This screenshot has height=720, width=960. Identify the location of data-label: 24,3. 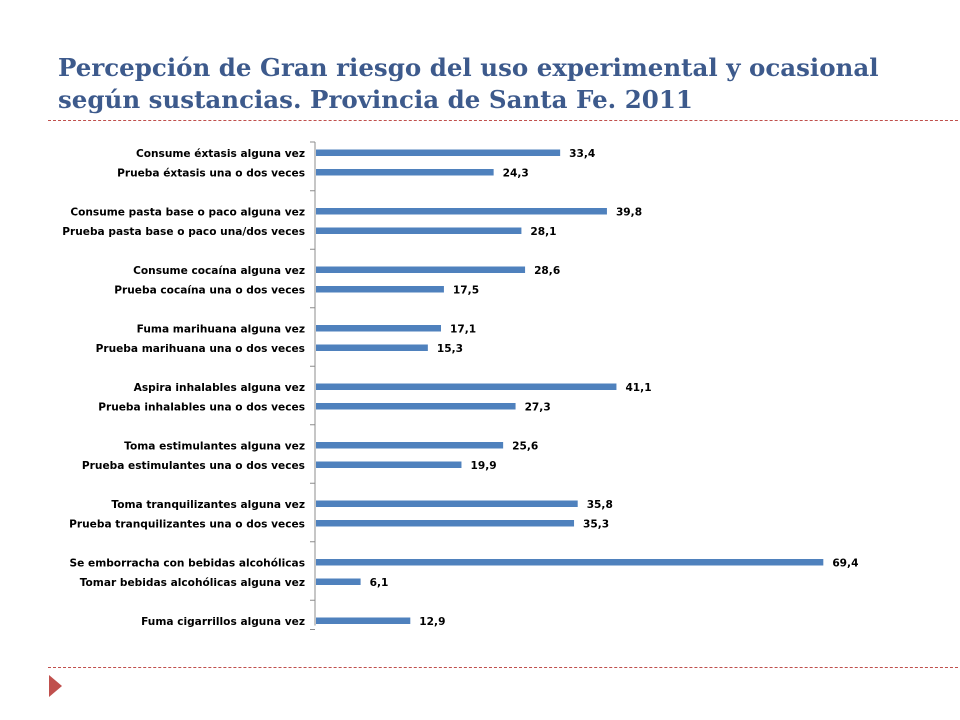
(516, 173).